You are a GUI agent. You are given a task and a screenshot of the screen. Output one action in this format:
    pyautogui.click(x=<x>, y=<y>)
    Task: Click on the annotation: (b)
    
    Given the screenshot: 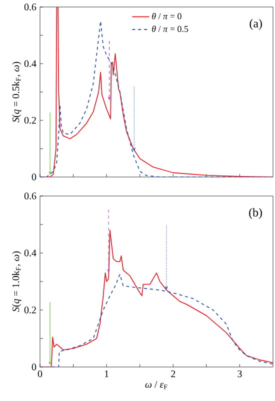 What is the action you would take?
    pyautogui.click(x=255, y=213)
    